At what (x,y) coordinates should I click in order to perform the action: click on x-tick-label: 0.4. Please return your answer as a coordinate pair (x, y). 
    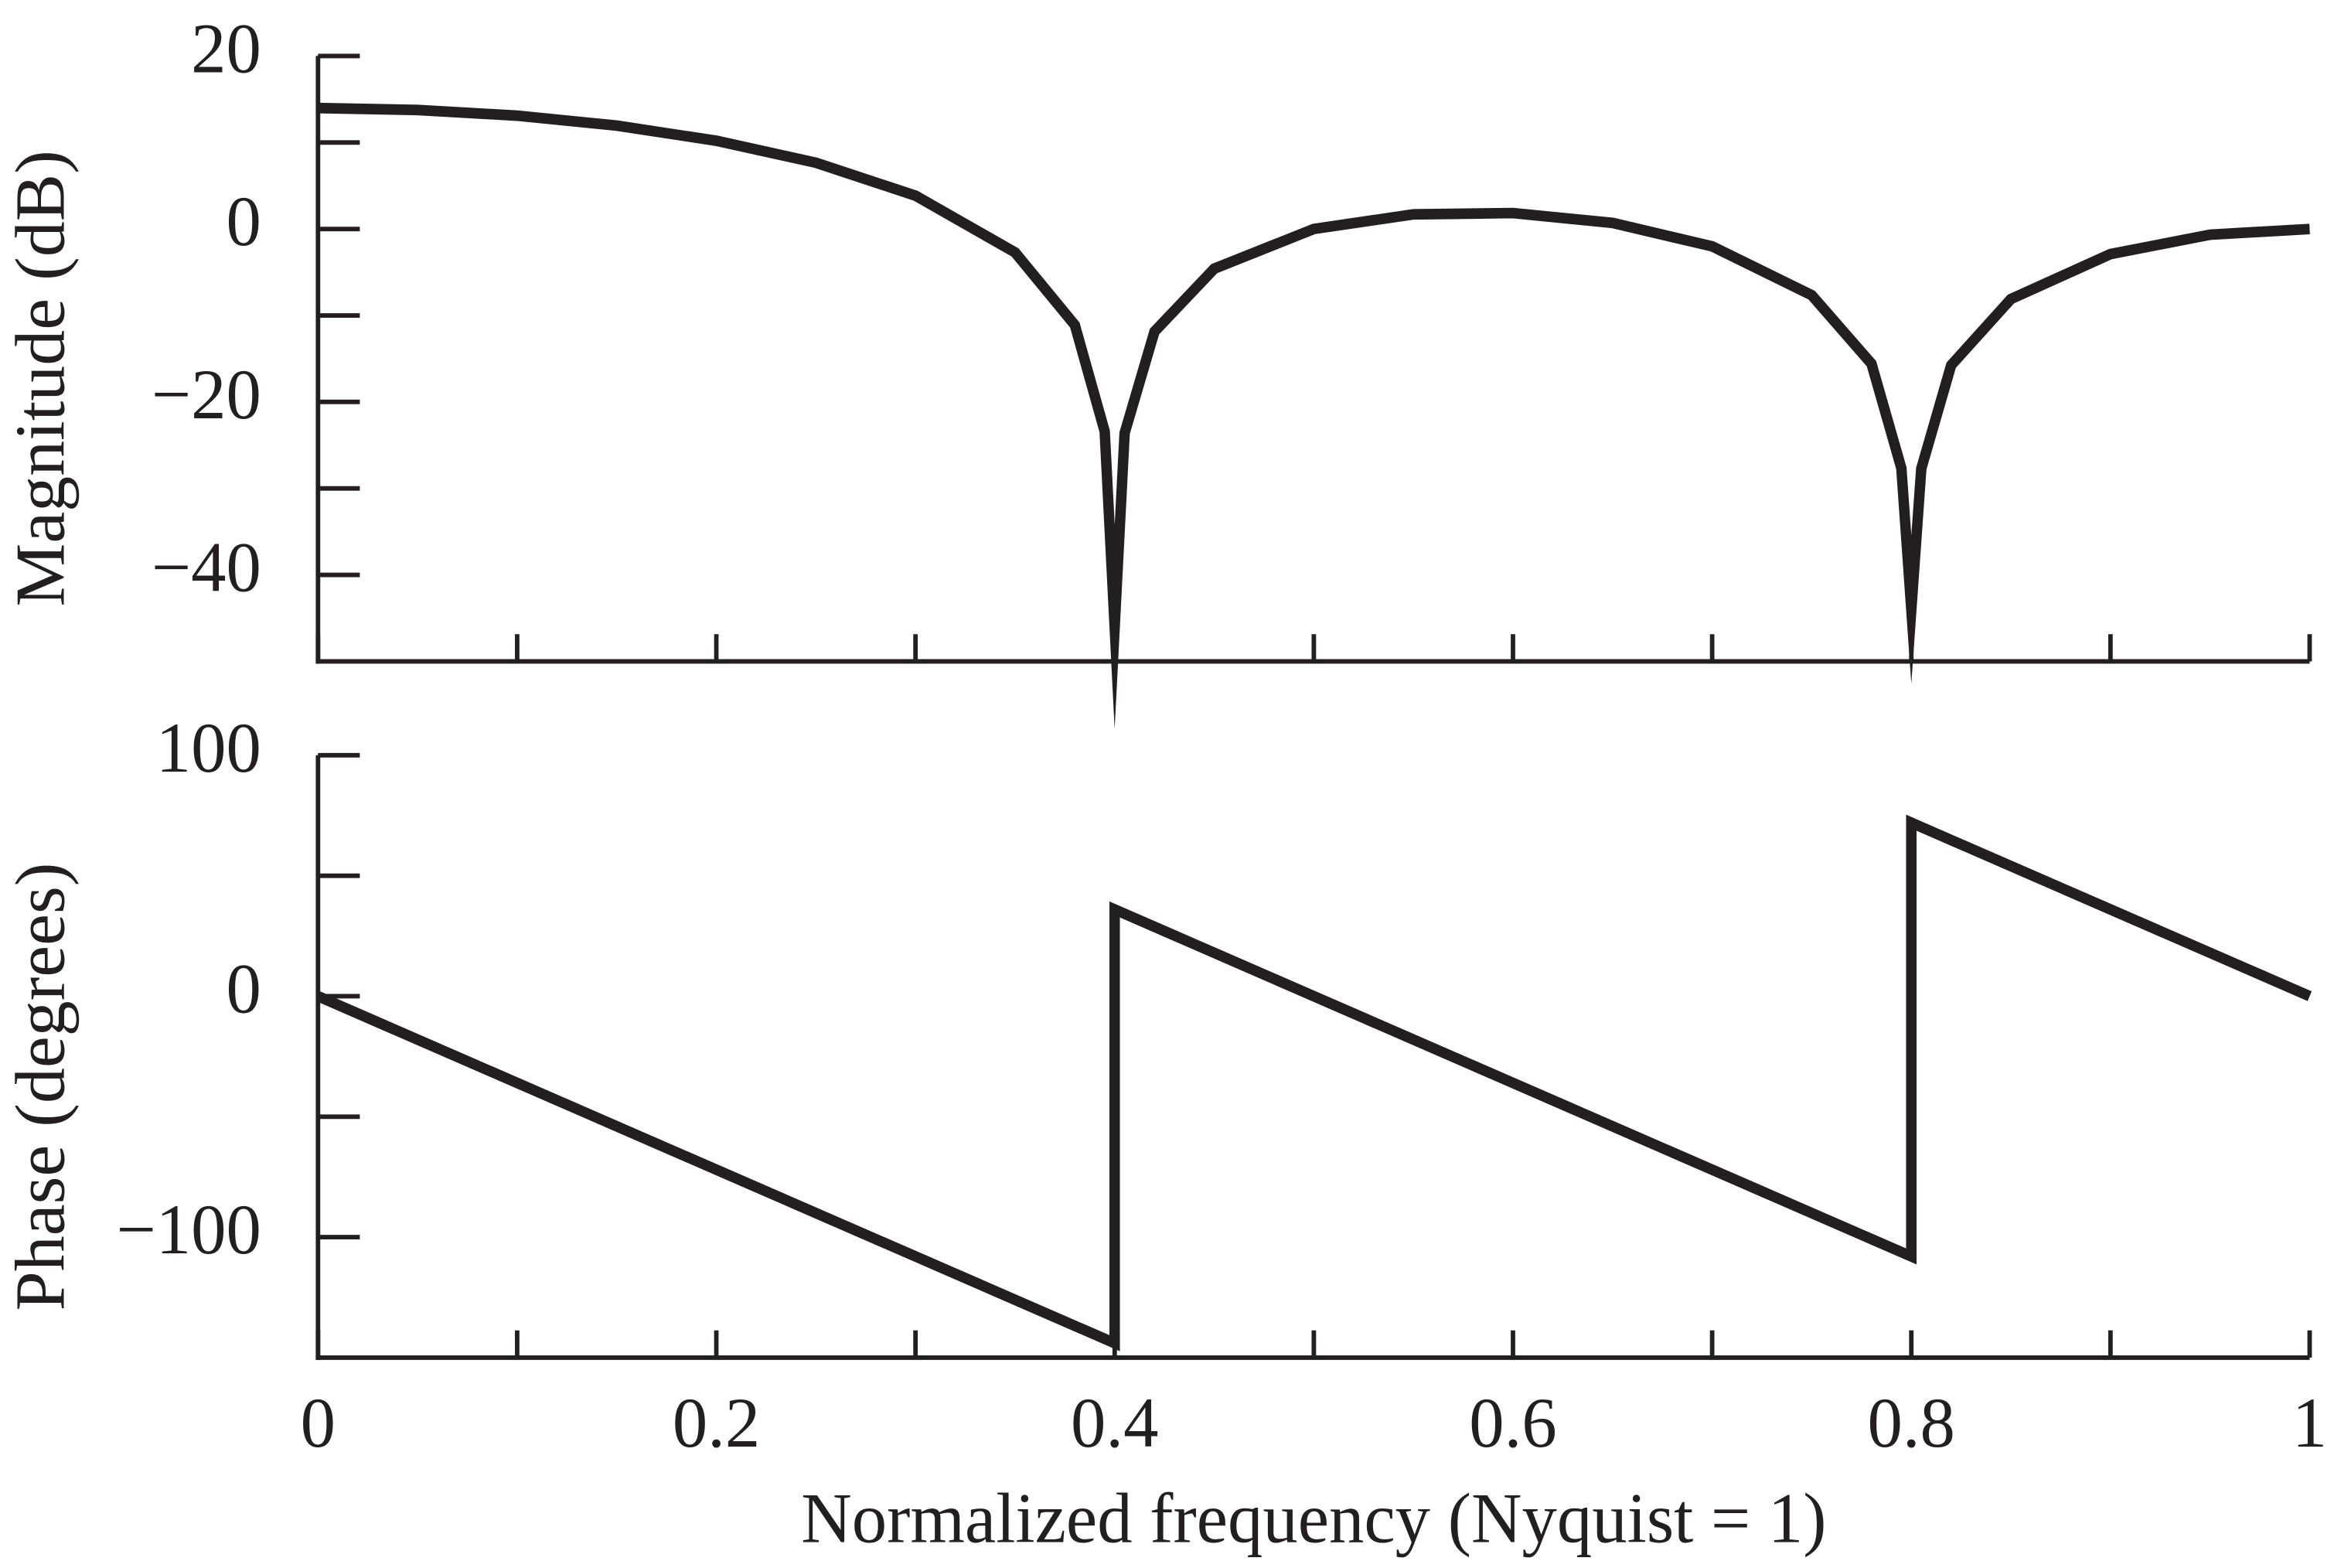
    Looking at the image, I should click on (1114, 1422).